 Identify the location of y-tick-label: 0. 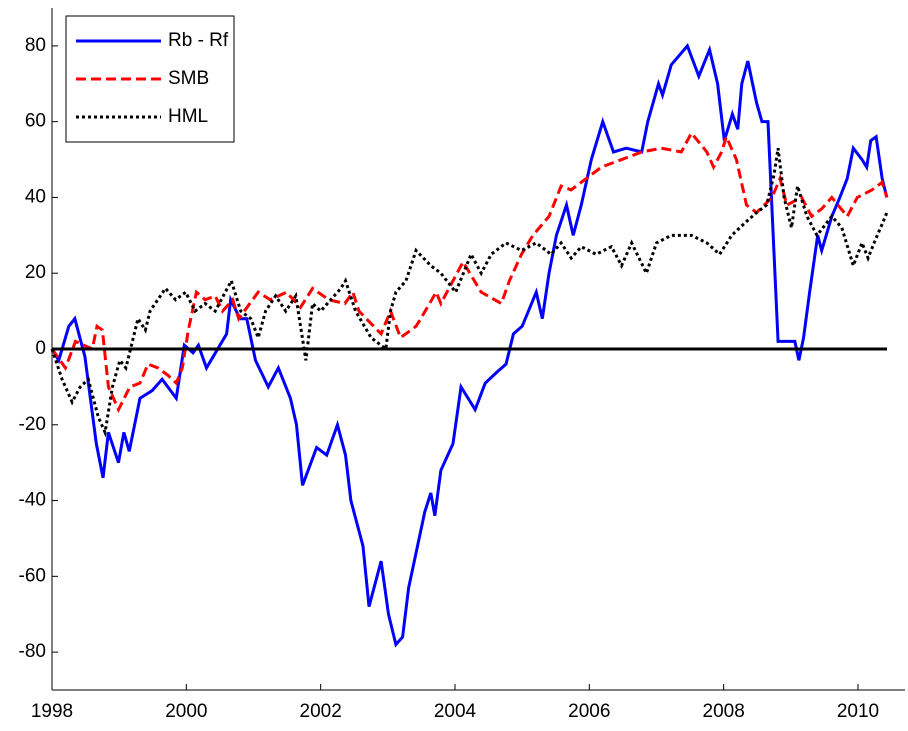
(40, 348).